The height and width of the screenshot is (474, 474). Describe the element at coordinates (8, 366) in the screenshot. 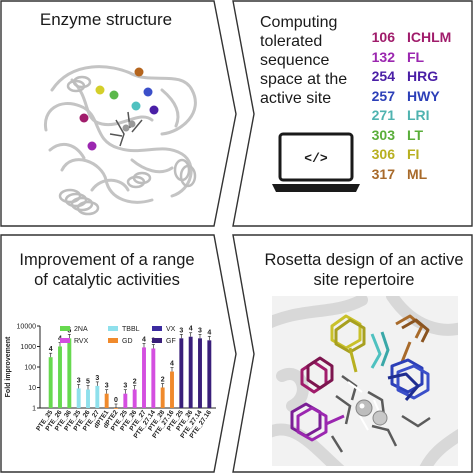

I see `y-axis-label: Fold improvement` at that location.